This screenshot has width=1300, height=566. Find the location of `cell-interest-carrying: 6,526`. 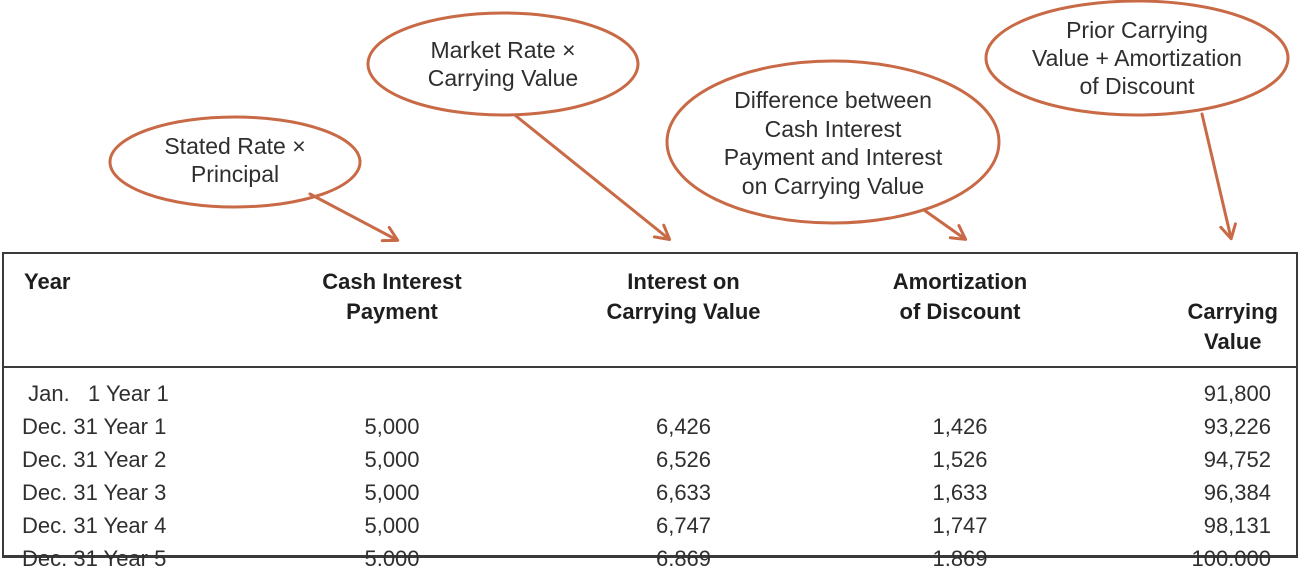

cell-interest-carrying: 6,526 is located at coordinates (683, 459).